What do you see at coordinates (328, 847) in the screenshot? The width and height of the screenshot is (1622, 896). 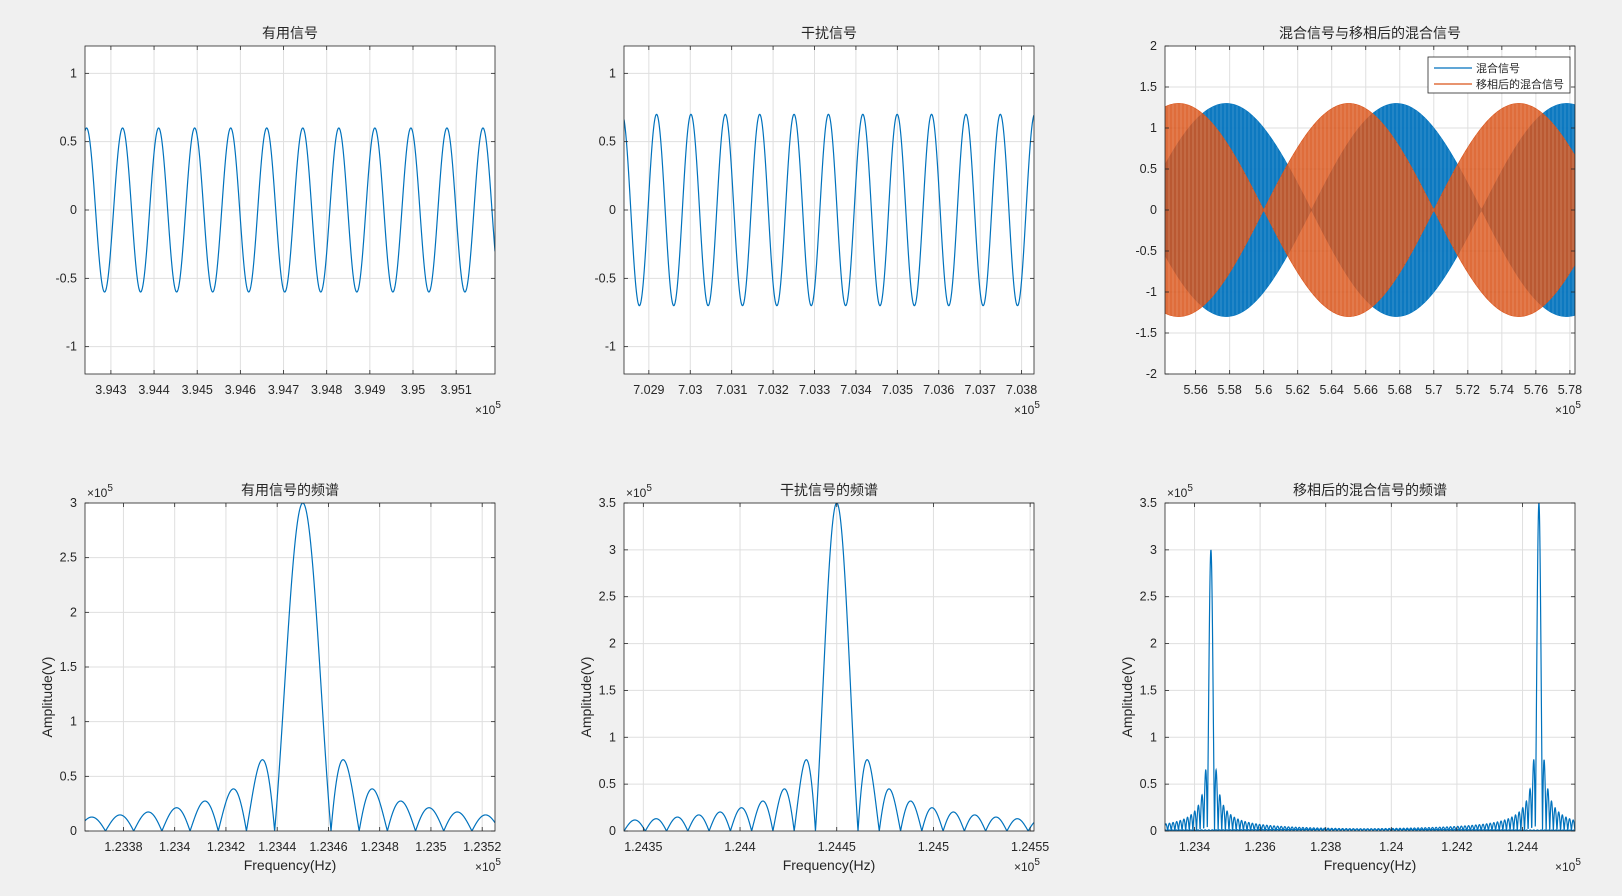 I see `x-tick-label: 1.2346` at bounding box center [328, 847].